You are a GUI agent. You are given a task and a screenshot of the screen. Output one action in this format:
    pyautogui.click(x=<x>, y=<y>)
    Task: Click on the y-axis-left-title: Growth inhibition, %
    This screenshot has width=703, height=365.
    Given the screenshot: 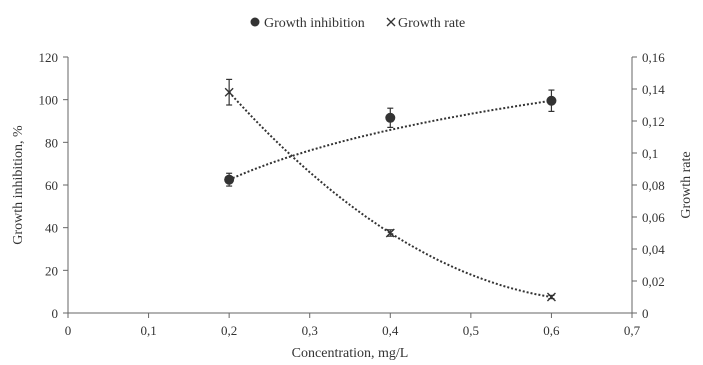 What is the action you would take?
    pyautogui.click(x=18, y=185)
    